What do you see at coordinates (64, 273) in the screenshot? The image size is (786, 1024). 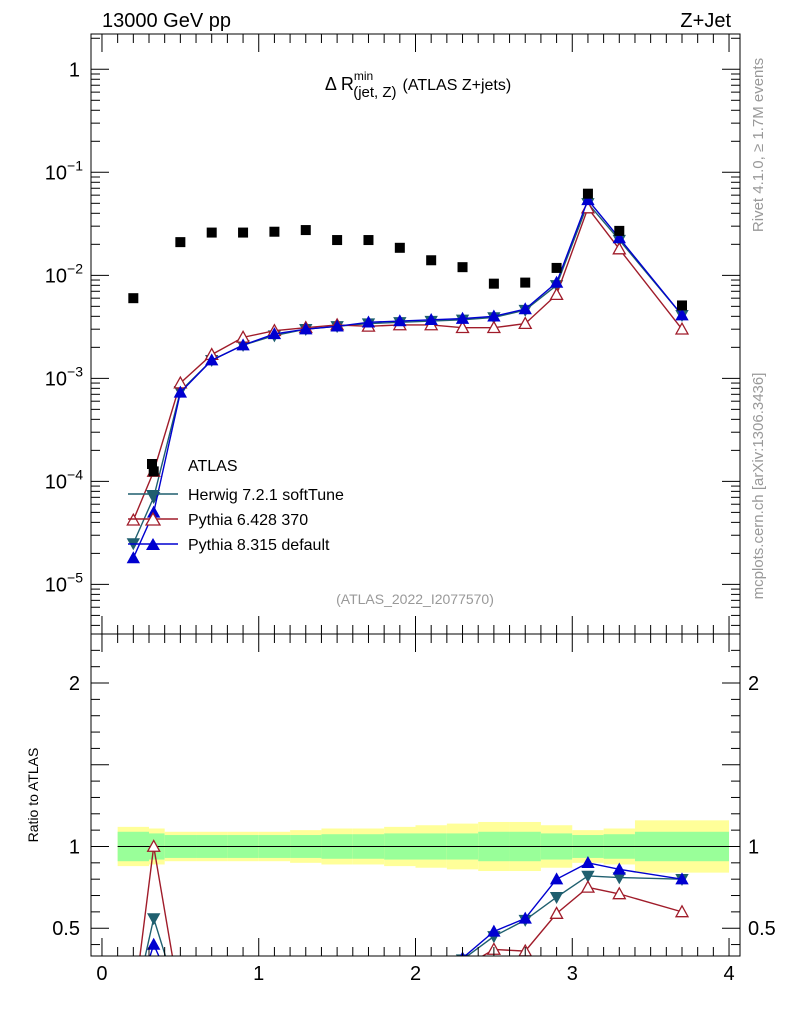 I see `main-y-tick-label: 10⁻²` at bounding box center [64, 273].